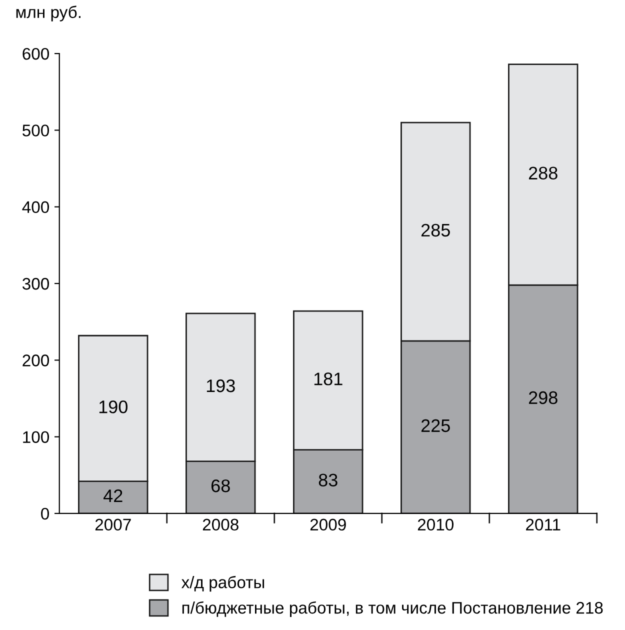 The height and width of the screenshot is (630, 625). Describe the element at coordinates (543, 524) in the screenshot. I see `x-tick-label: 2011` at that location.